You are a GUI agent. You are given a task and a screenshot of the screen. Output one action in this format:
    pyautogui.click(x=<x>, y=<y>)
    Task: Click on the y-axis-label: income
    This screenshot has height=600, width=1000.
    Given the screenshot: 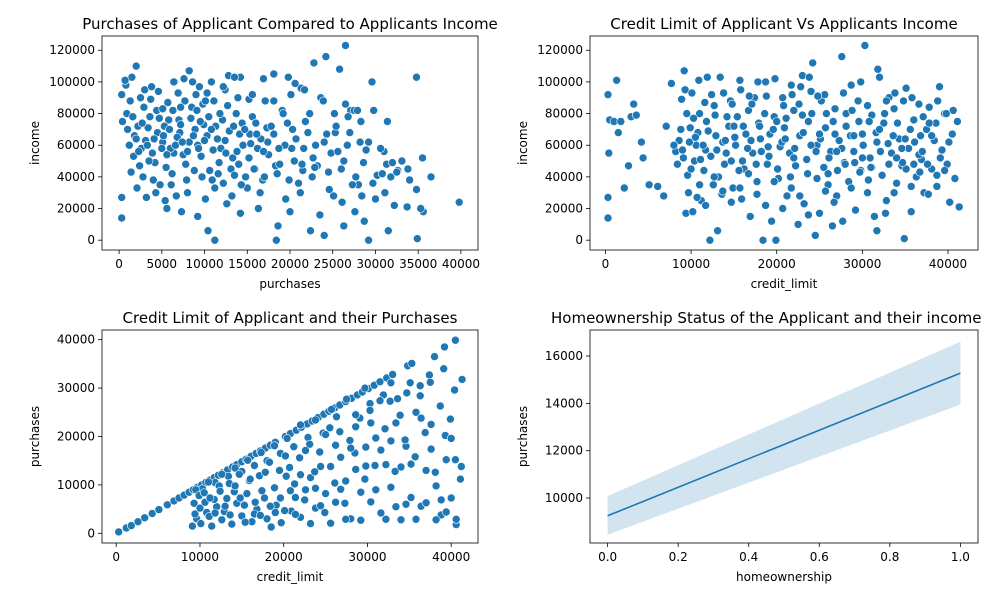 What is the action you would take?
    pyautogui.click(x=523, y=143)
    